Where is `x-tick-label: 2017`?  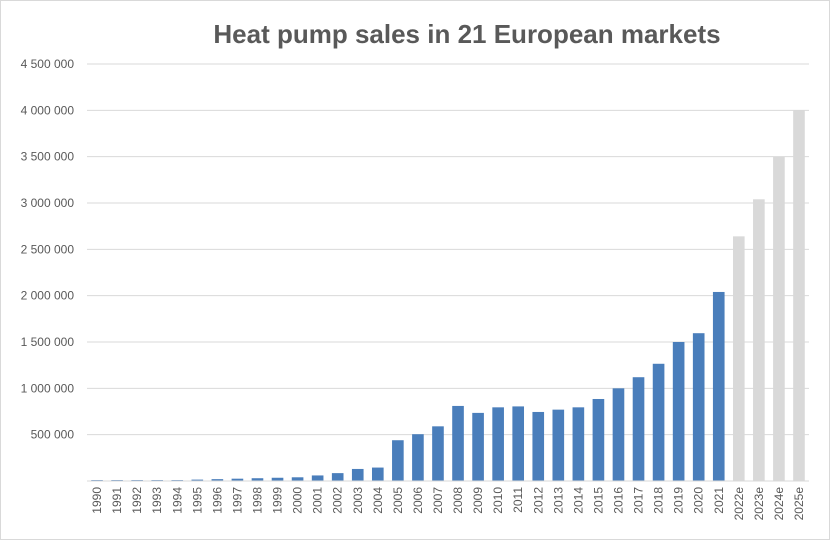
x-tick-label: 2017 is located at coordinates (639, 500).